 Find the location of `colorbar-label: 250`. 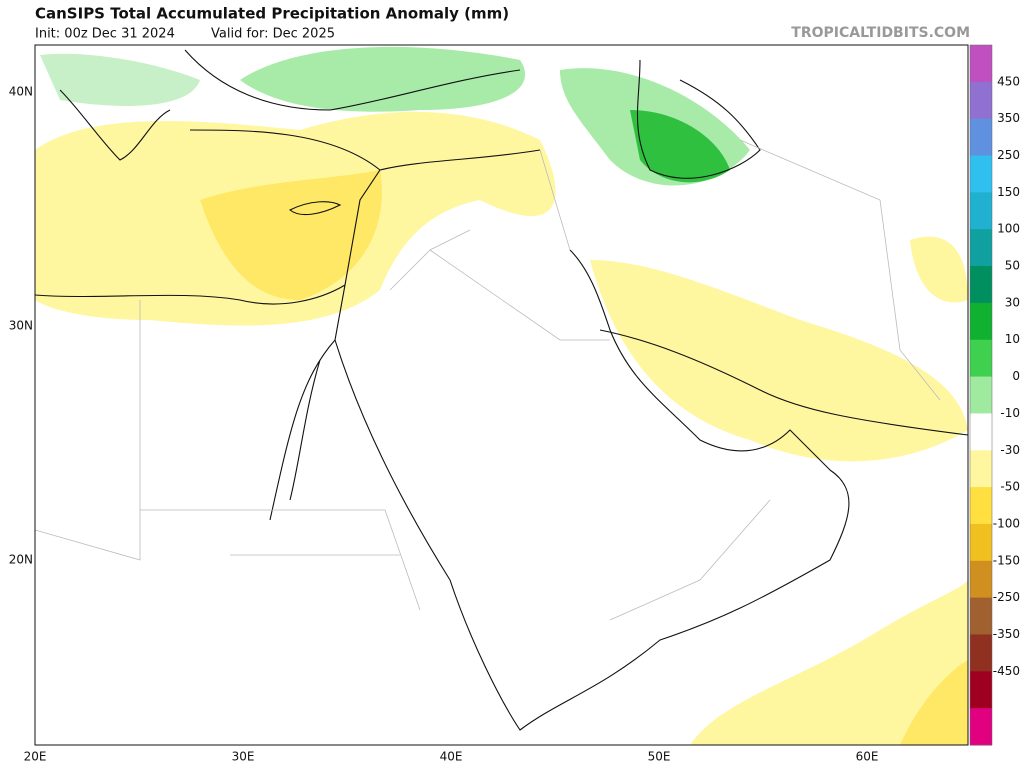

colorbar-label: 250 is located at coordinates (1008, 155).